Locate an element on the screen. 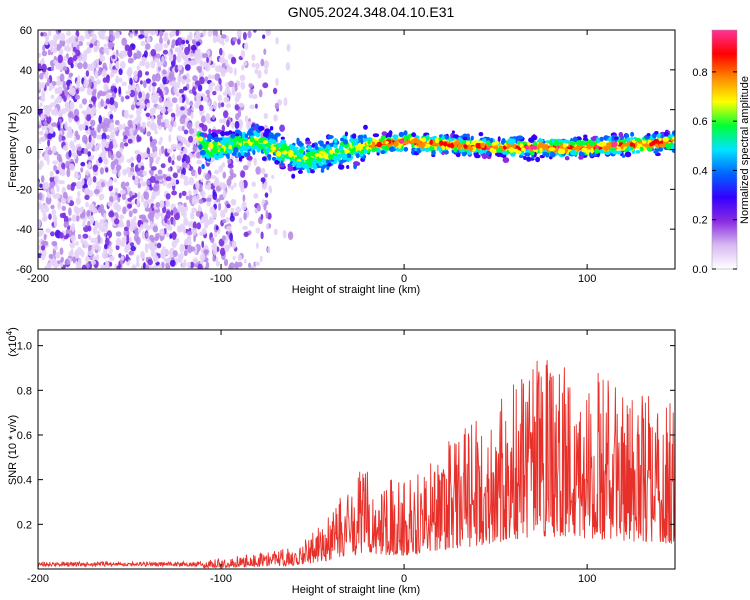 The width and height of the screenshot is (750, 600). spectrogram-y-tick-label: 20 is located at coordinates (26, 111).